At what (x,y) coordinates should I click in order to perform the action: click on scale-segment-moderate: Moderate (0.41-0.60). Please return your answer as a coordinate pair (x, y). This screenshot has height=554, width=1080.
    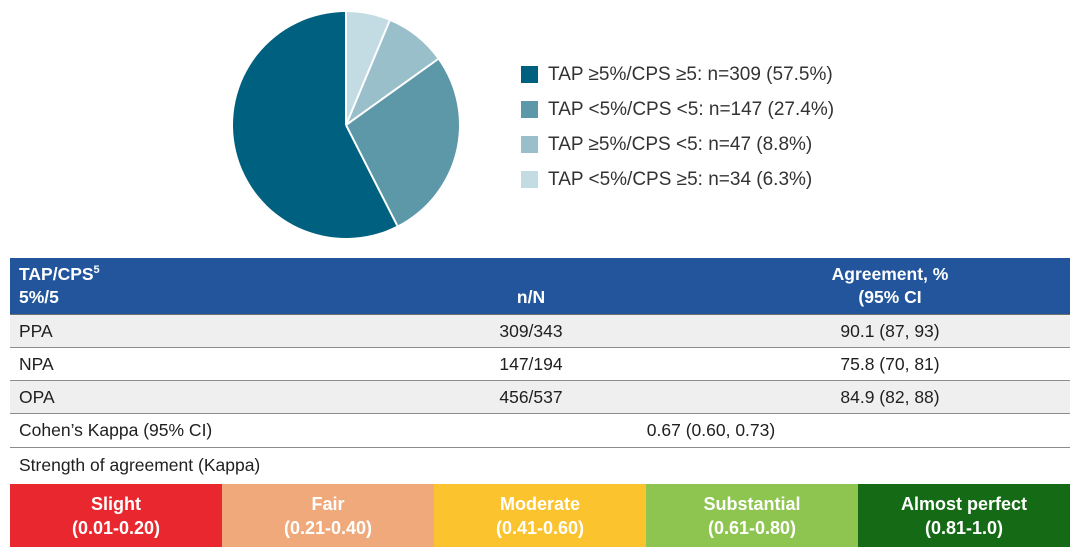
    Looking at the image, I should click on (540, 515).